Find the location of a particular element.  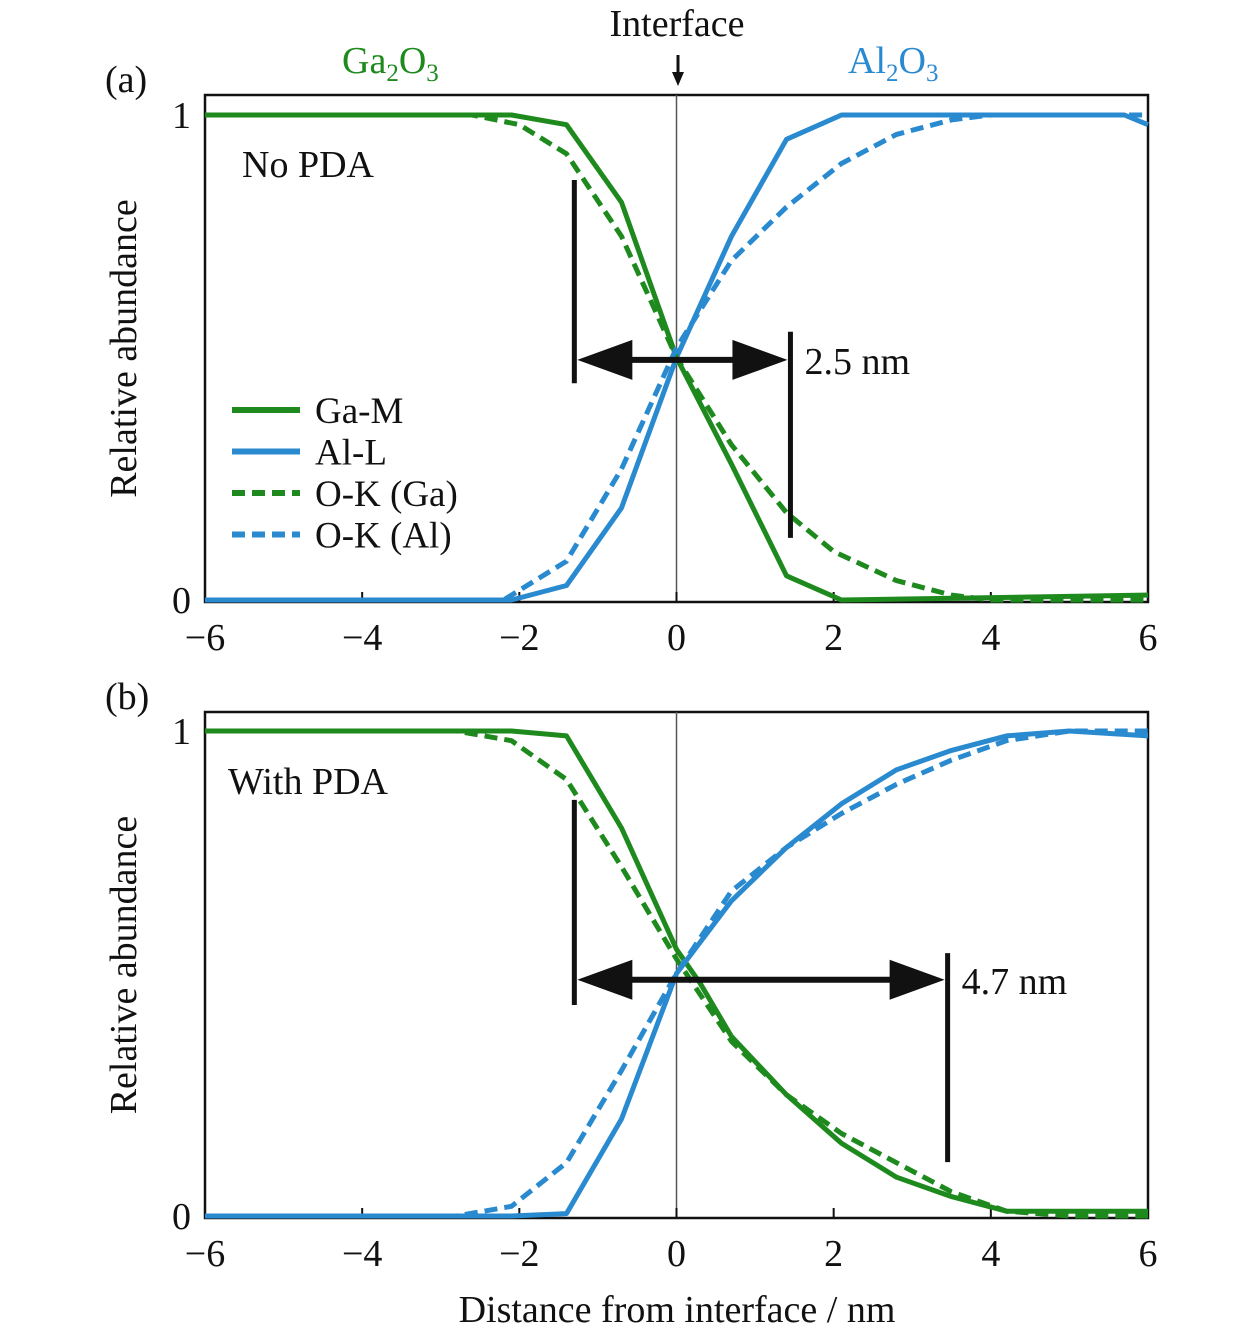

interface-width-annotation: 4.7 nm is located at coordinates (819, 981).